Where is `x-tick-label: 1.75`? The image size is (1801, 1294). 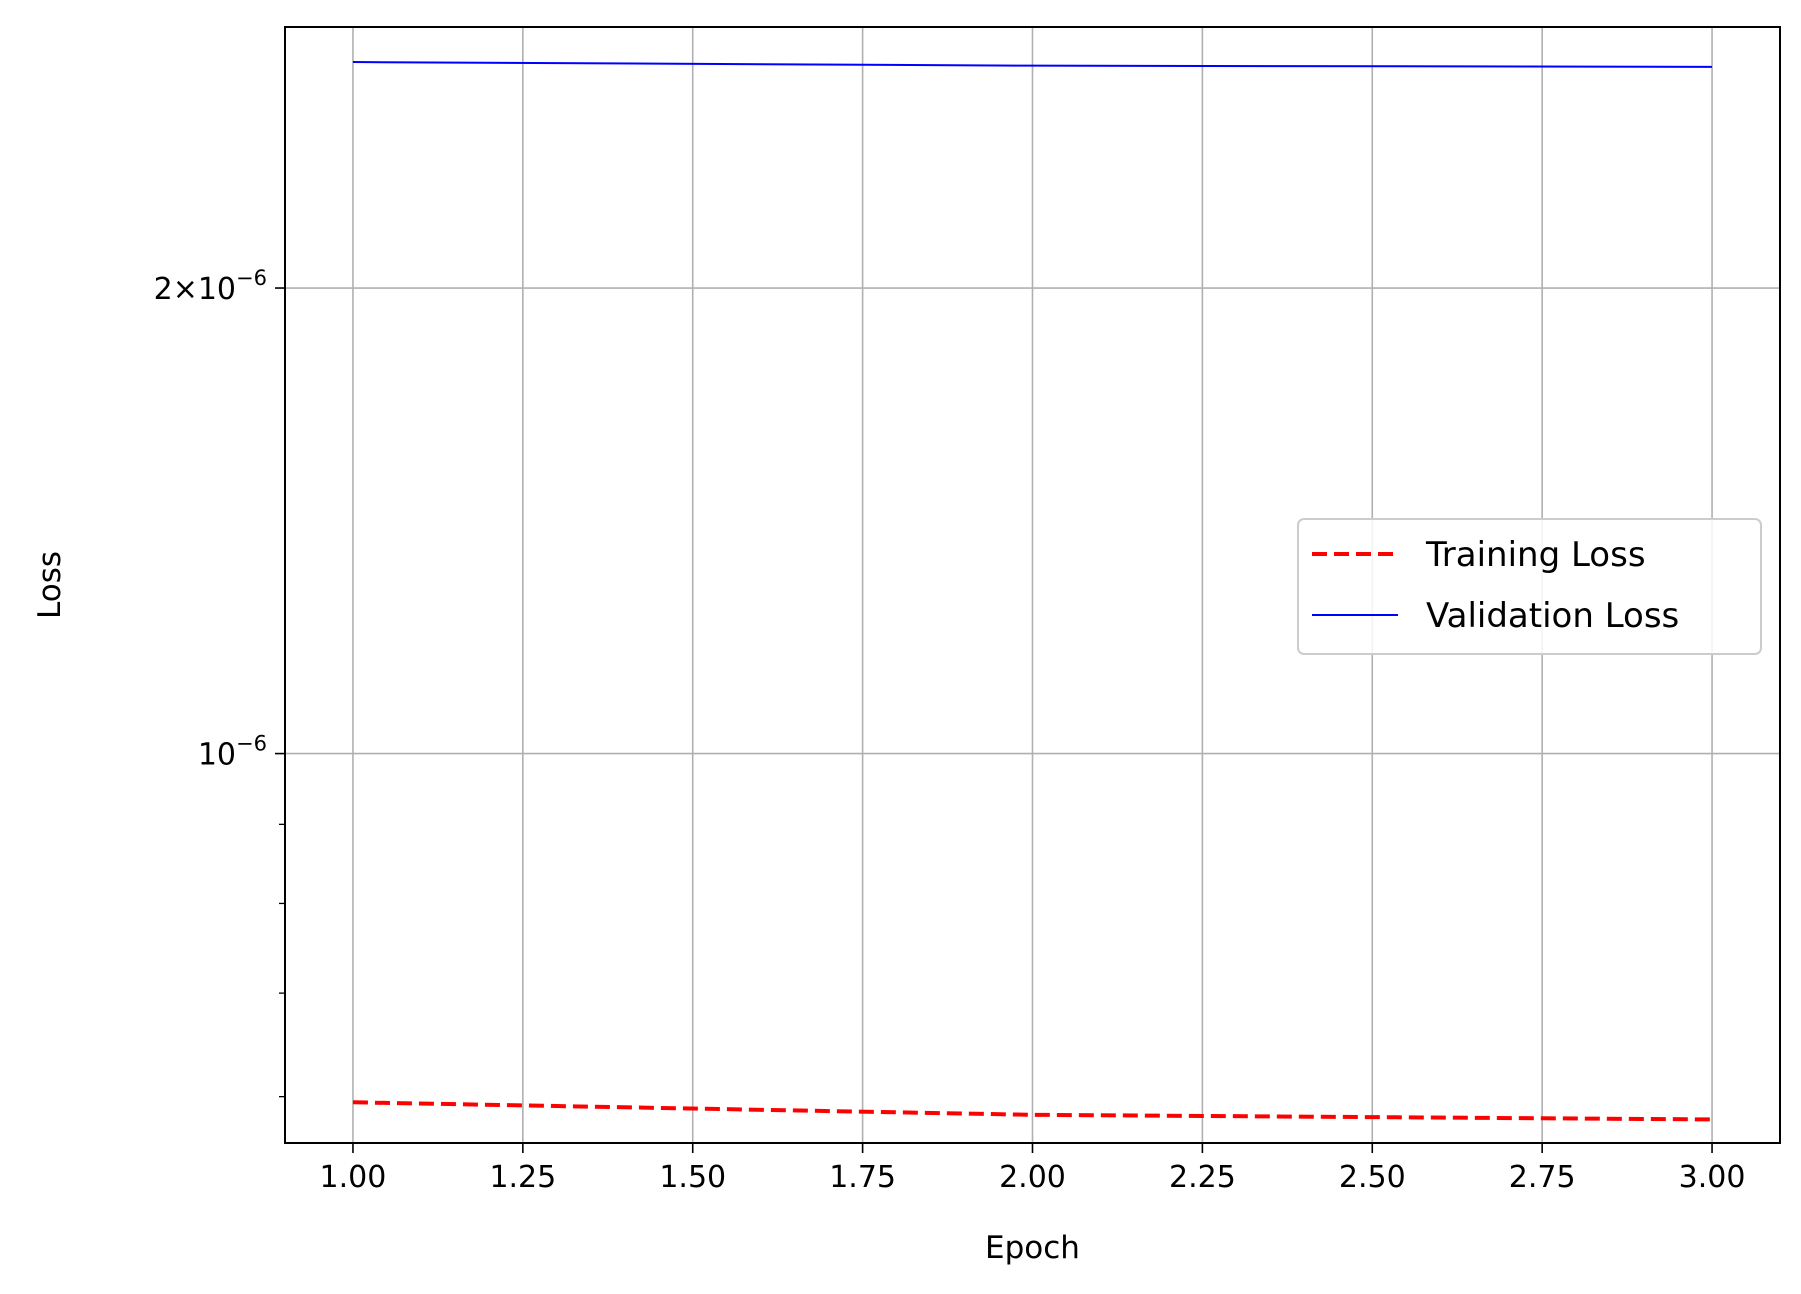
x-tick-label: 1.75 is located at coordinates (862, 1177).